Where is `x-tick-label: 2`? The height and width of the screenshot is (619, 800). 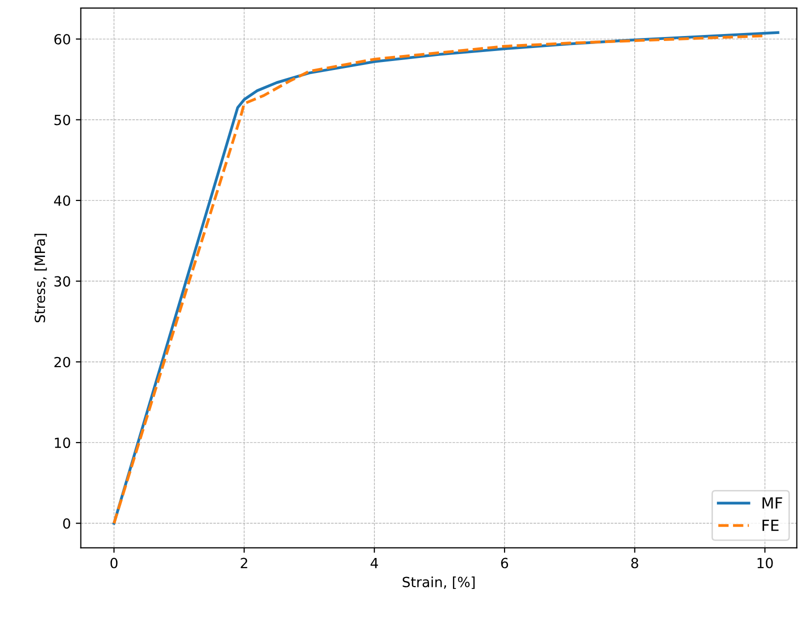
x-tick-label: 2 is located at coordinates (244, 563).